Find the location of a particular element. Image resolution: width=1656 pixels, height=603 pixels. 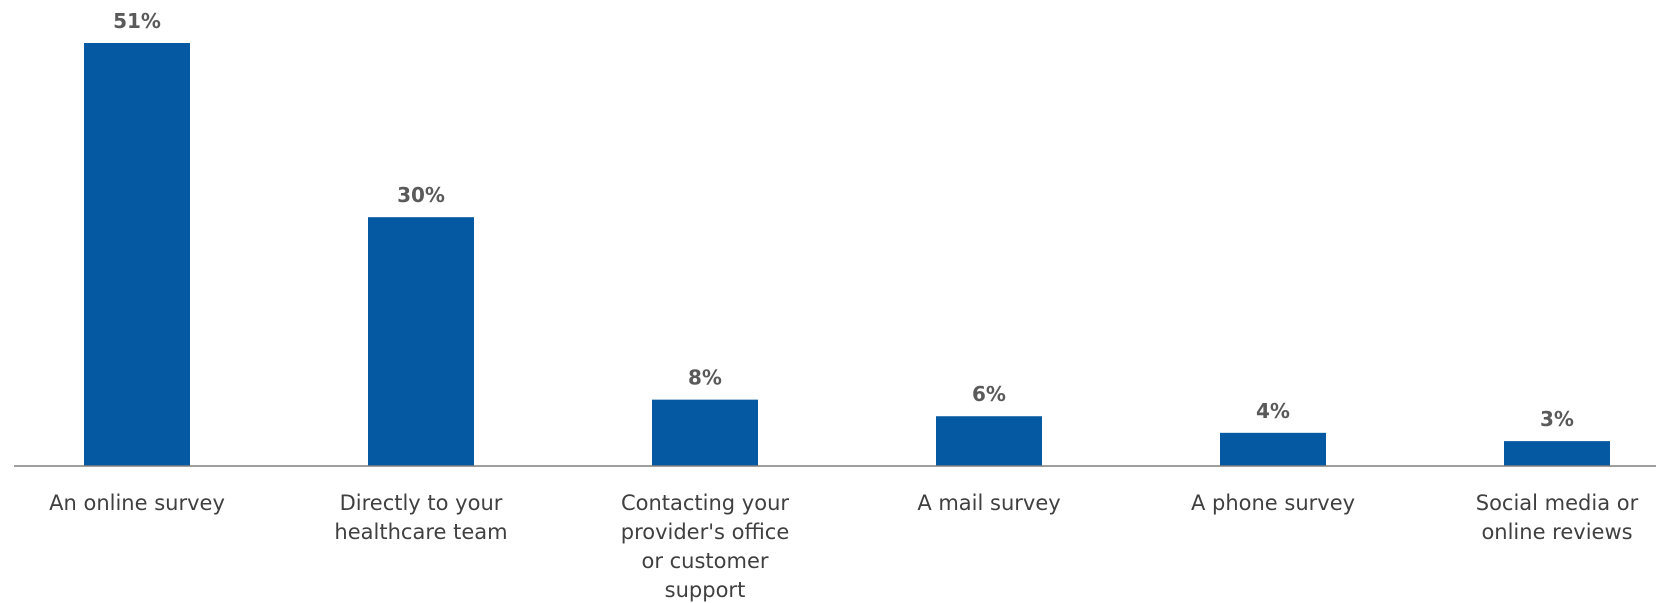

category-label-line: A mail survey is located at coordinates (988, 503).